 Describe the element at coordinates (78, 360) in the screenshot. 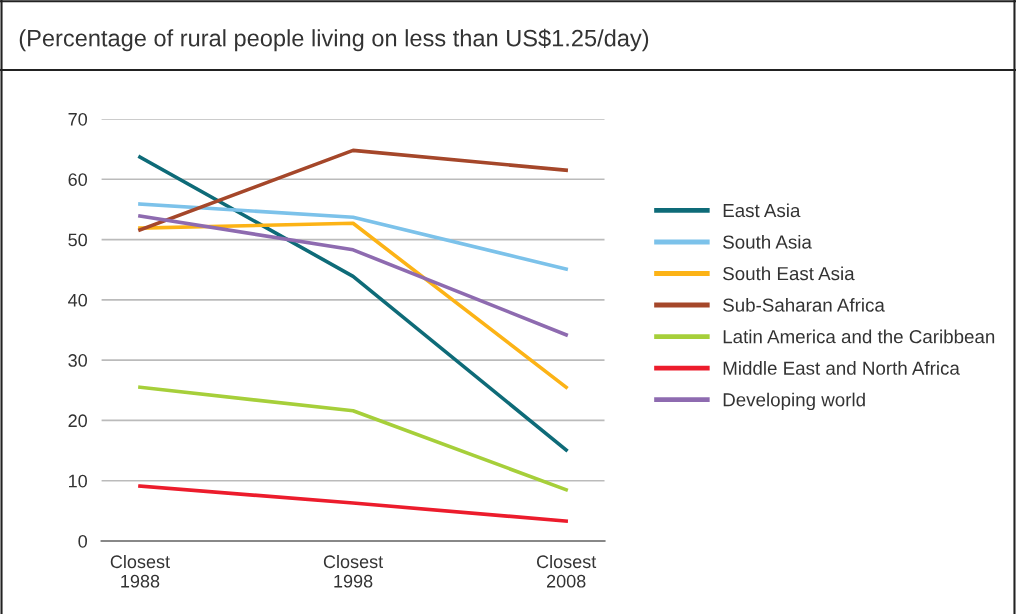

I see `y-tick-label: 30` at that location.